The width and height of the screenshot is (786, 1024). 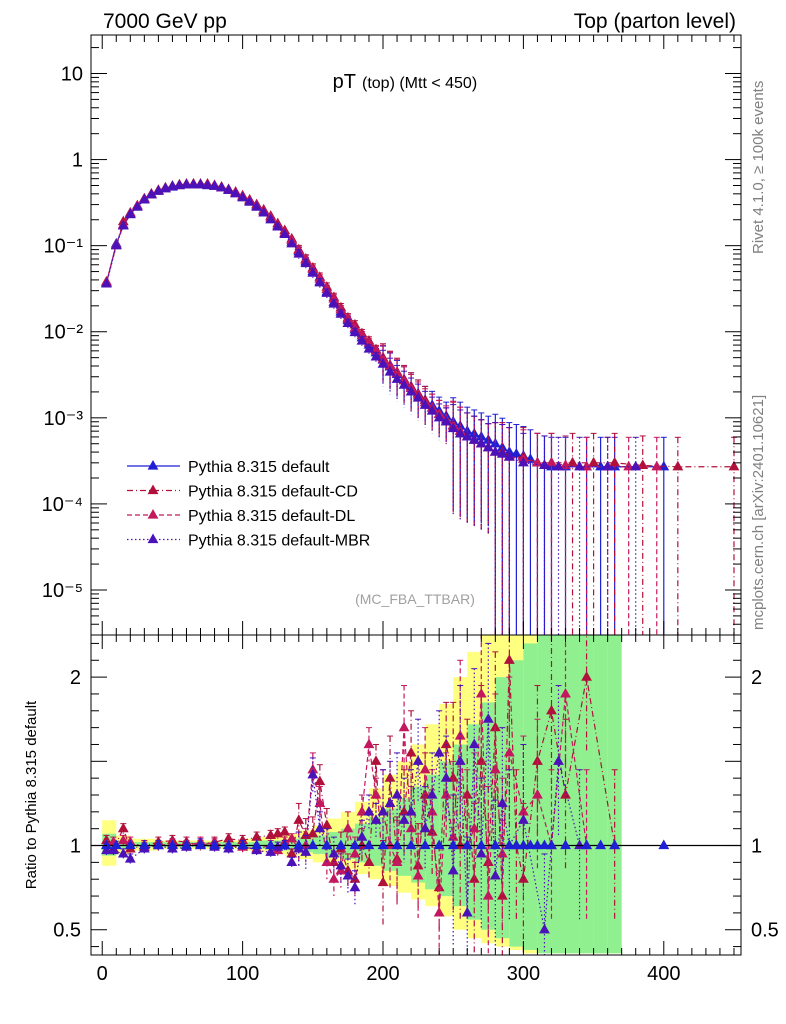 I want to click on rivet-version-label: Rivet 4.1.0, ≥ 100k events, so click(x=758, y=167).